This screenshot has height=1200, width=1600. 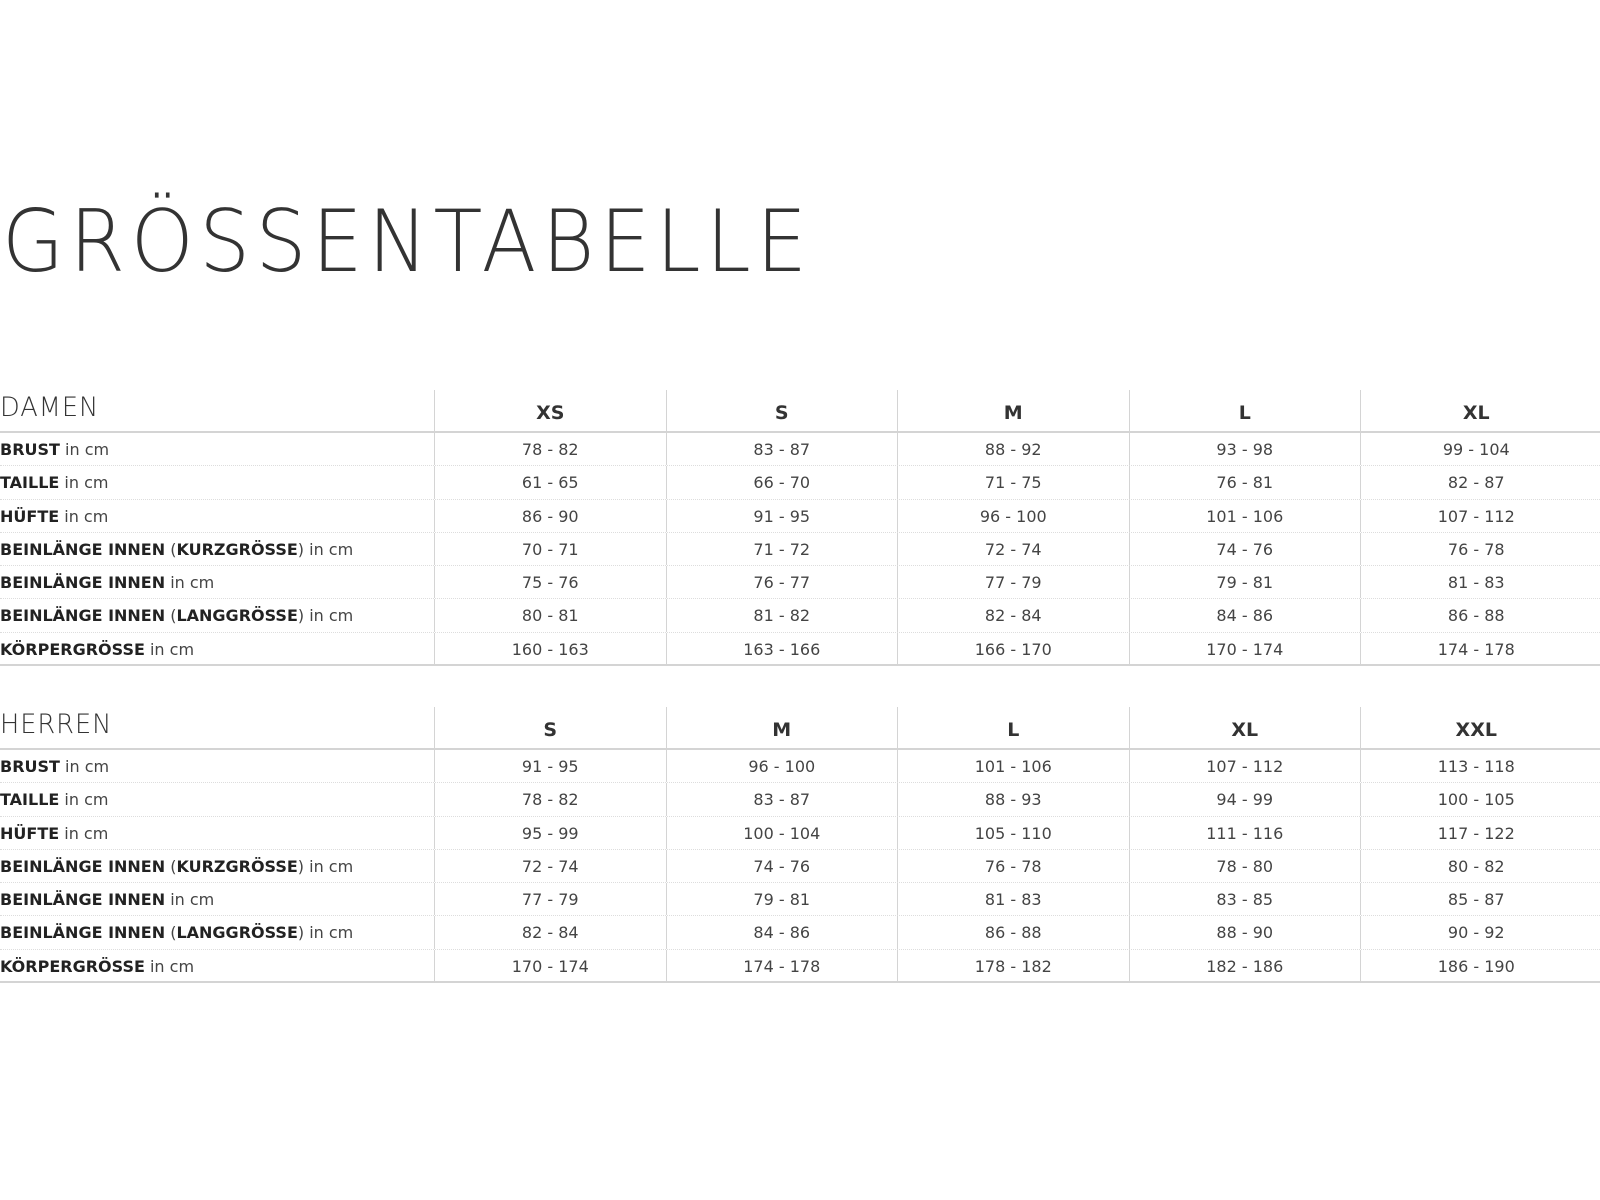 I want to click on value-cell: 66 - 70, so click(x=781, y=482).